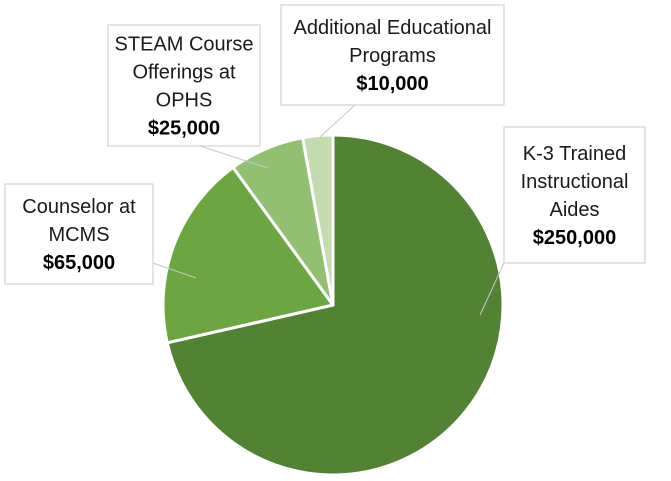 The width and height of the screenshot is (671, 481). I want to click on slice-label-line: Additional Educational, so click(393, 28).